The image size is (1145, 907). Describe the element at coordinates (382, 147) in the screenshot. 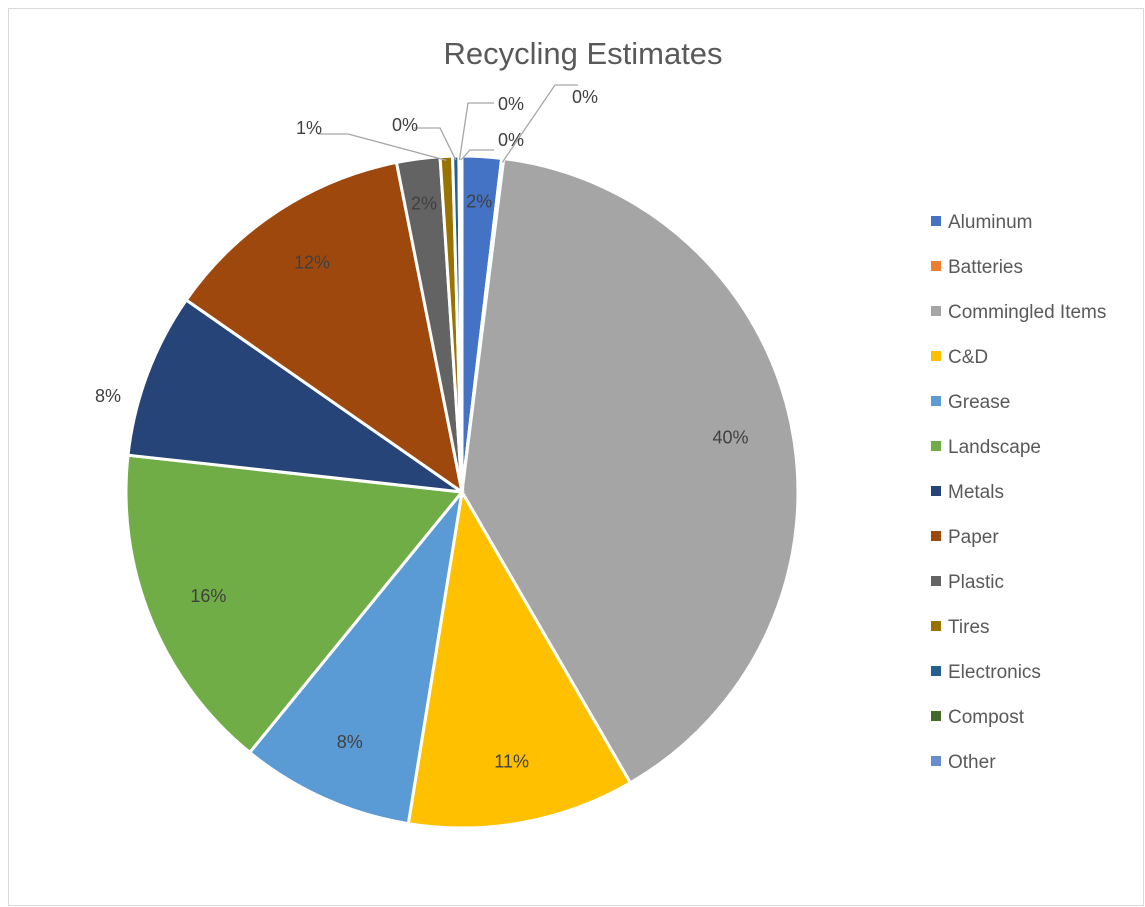

I see `leader-line-tires` at that location.